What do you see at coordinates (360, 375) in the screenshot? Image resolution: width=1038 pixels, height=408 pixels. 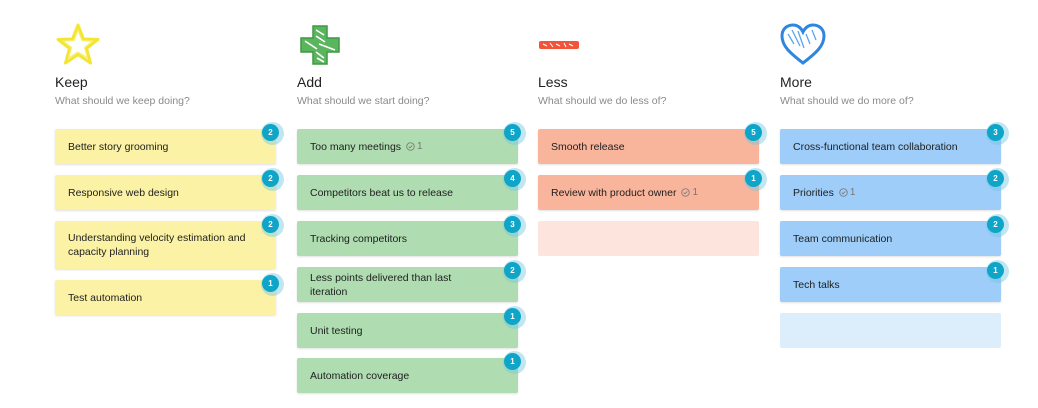 I see `card-text: Automation coverage` at bounding box center [360, 375].